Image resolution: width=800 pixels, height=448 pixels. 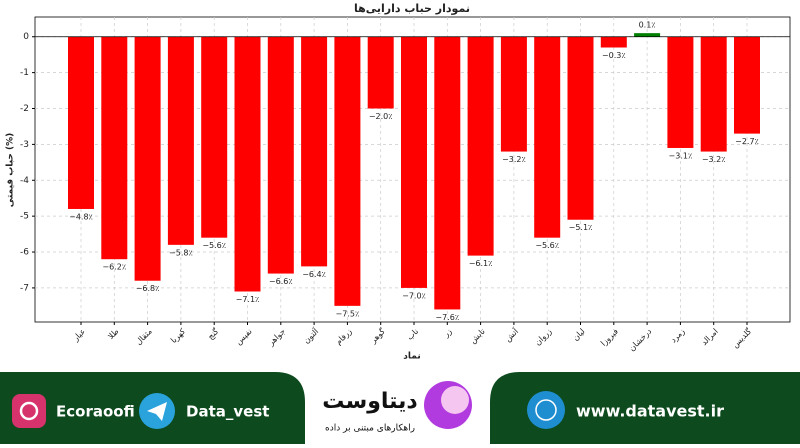 What do you see at coordinates (148, 288) in the screenshot?
I see `value-label: −6.8٪` at bounding box center [148, 288].